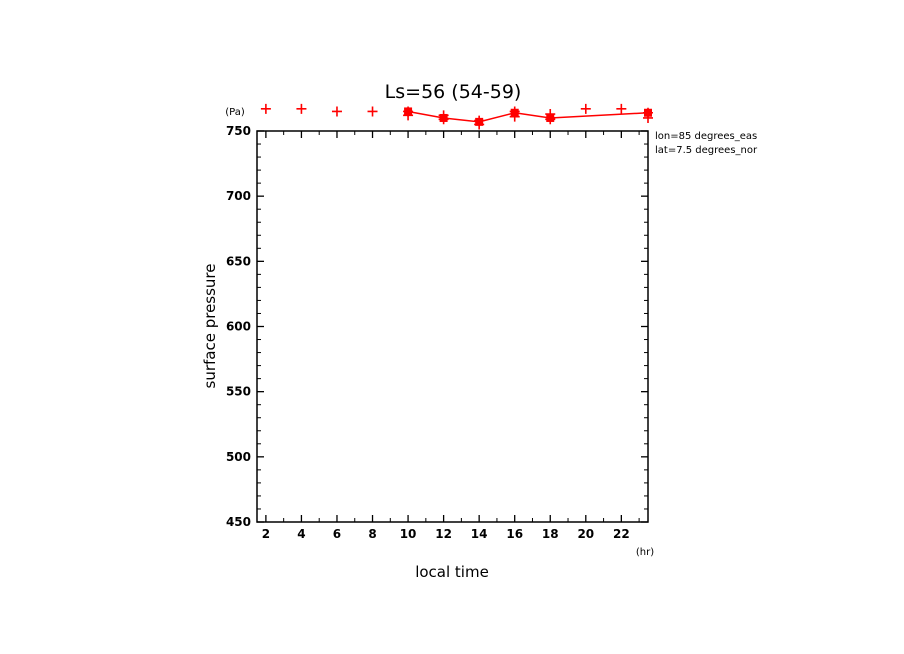 The height and width of the screenshot is (654, 904). What do you see at coordinates (238, 457) in the screenshot?
I see `y-tick-label: 500` at bounding box center [238, 457].